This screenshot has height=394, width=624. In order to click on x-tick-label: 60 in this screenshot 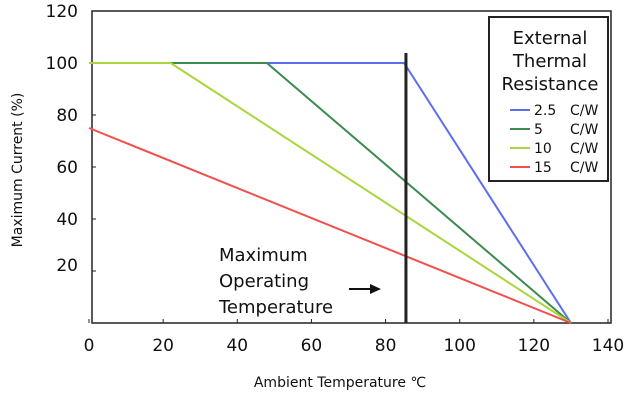, I will do `click(312, 346)`.